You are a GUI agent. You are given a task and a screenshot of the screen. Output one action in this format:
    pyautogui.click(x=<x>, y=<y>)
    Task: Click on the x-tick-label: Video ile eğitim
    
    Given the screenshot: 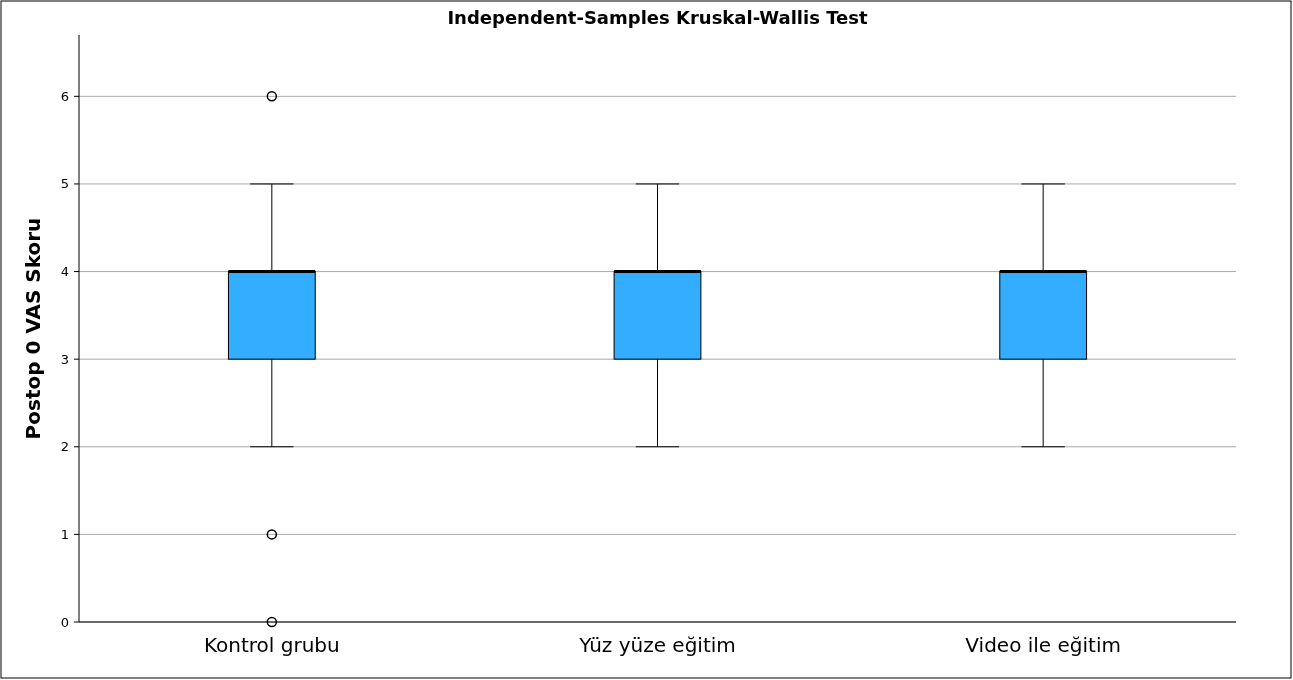 What is the action you would take?
    pyautogui.click(x=1043, y=645)
    